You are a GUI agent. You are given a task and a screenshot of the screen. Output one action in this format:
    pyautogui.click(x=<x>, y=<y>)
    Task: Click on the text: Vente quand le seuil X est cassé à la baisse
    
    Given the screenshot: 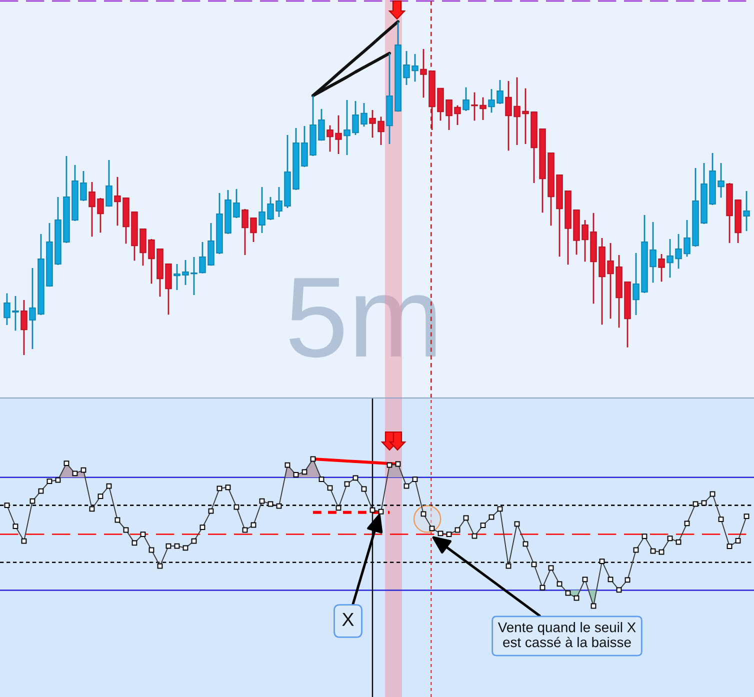 What is the action you would take?
    pyautogui.click(x=567, y=635)
    